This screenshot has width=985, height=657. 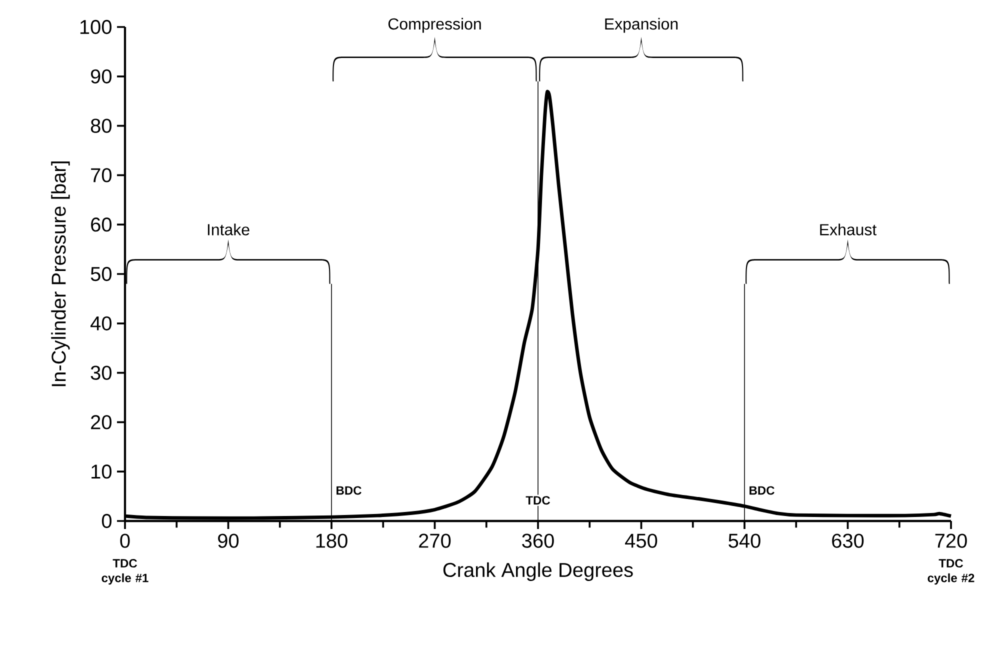 What do you see at coordinates (538, 500) in the screenshot?
I see `ref-line-label: TDC` at bounding box center [538, 500].